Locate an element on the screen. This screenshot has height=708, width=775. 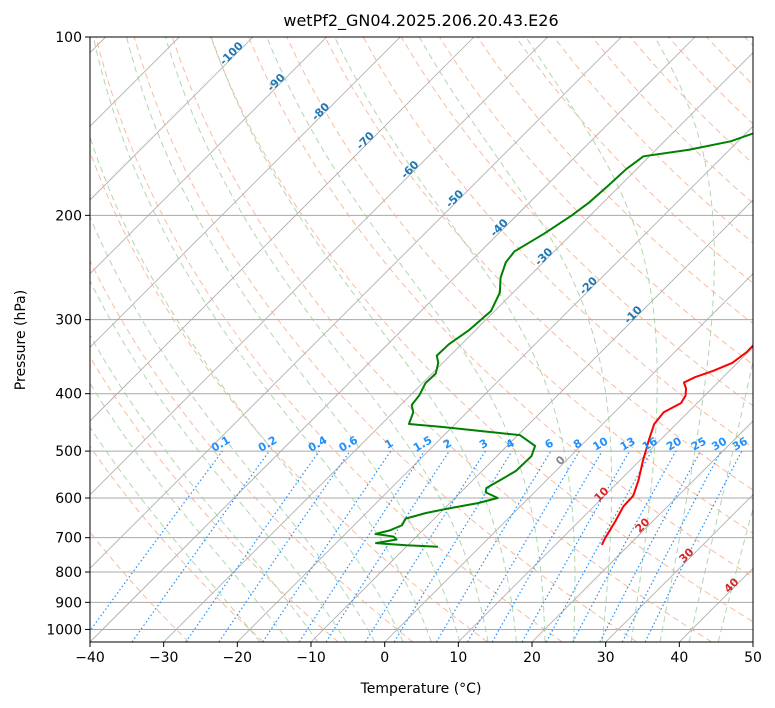
y-tick-label: 200 is located at coordinates (68, 216).